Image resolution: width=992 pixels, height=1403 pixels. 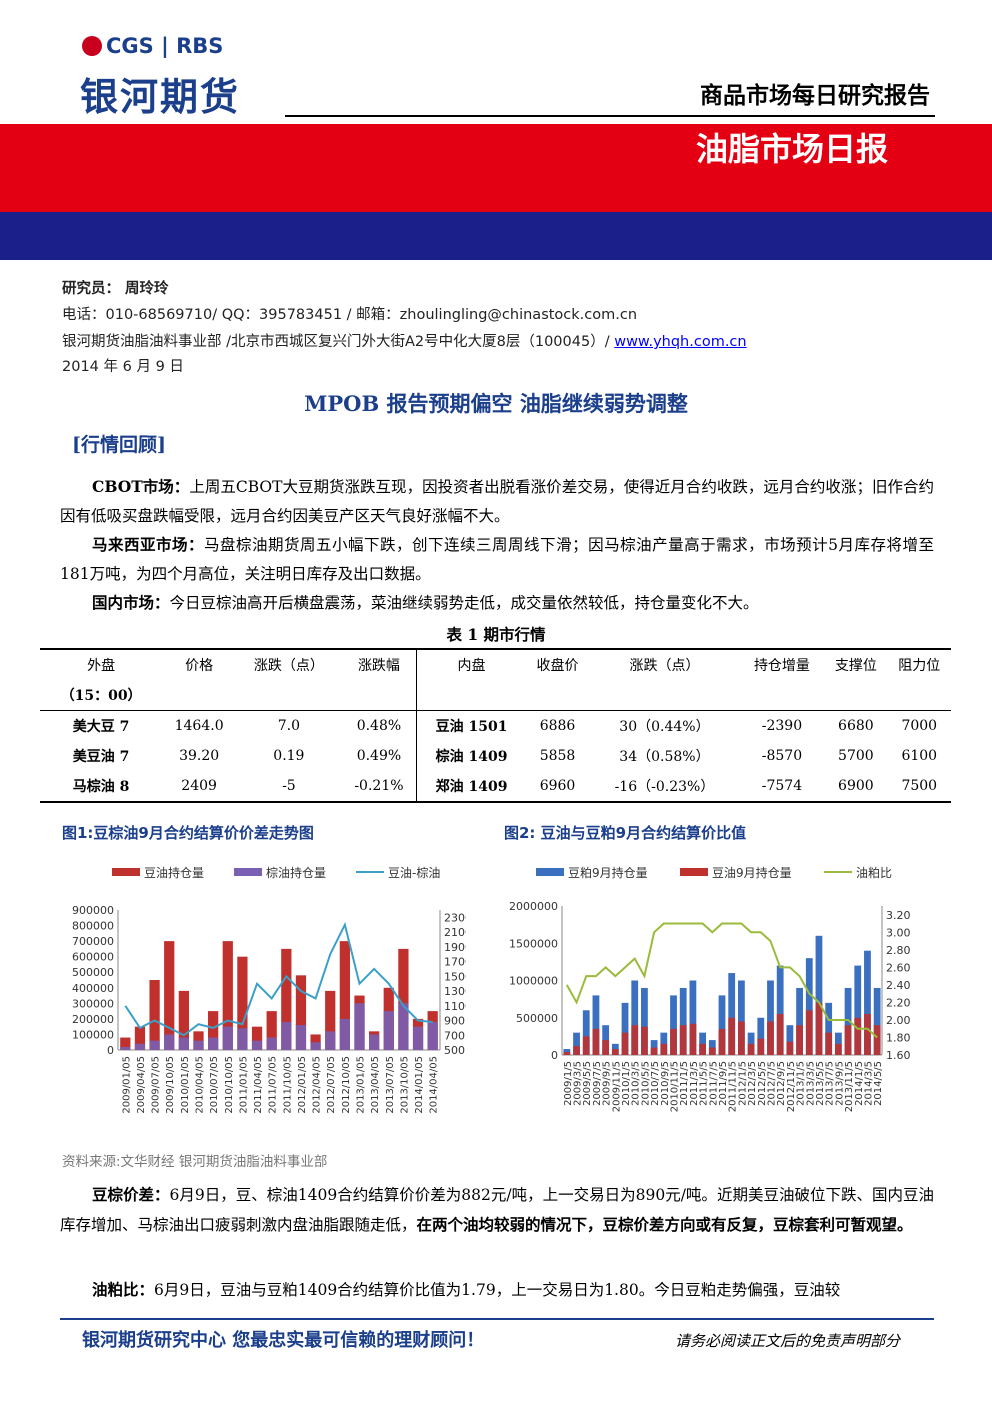 What do you see at coordinates (557, 666) in the screenshot?
I see `table-header: 收盘价` at bounding box center [557, 666].